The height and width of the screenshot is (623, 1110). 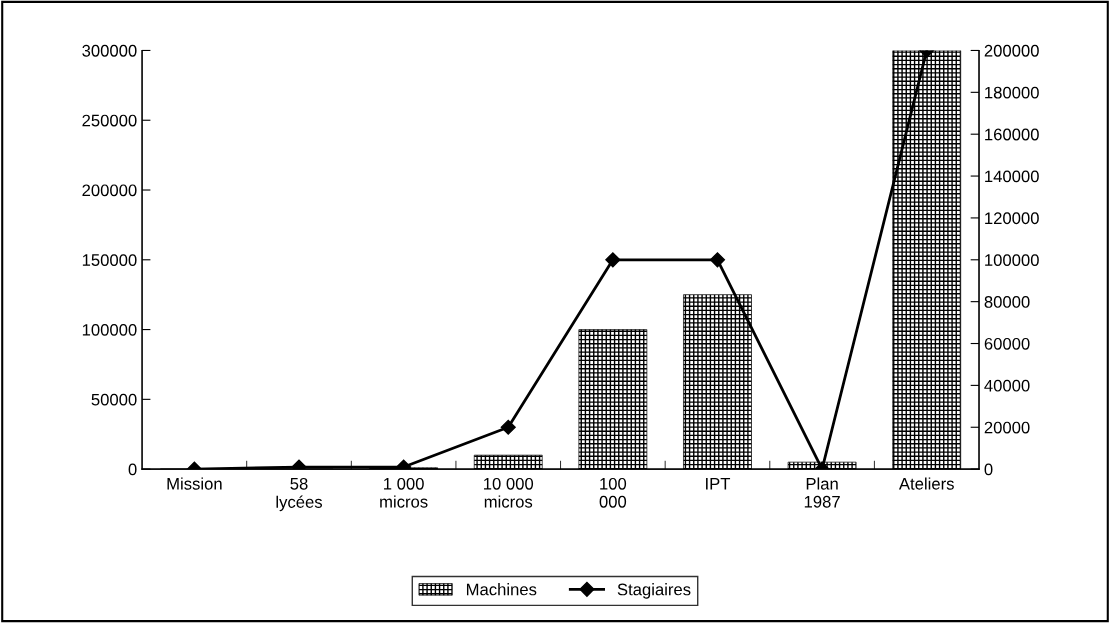 What do you see at coordinates (509, 492) in the screenshot?
I see `x-tick-label: 10 000 micros` at bounding box center [509, 492].